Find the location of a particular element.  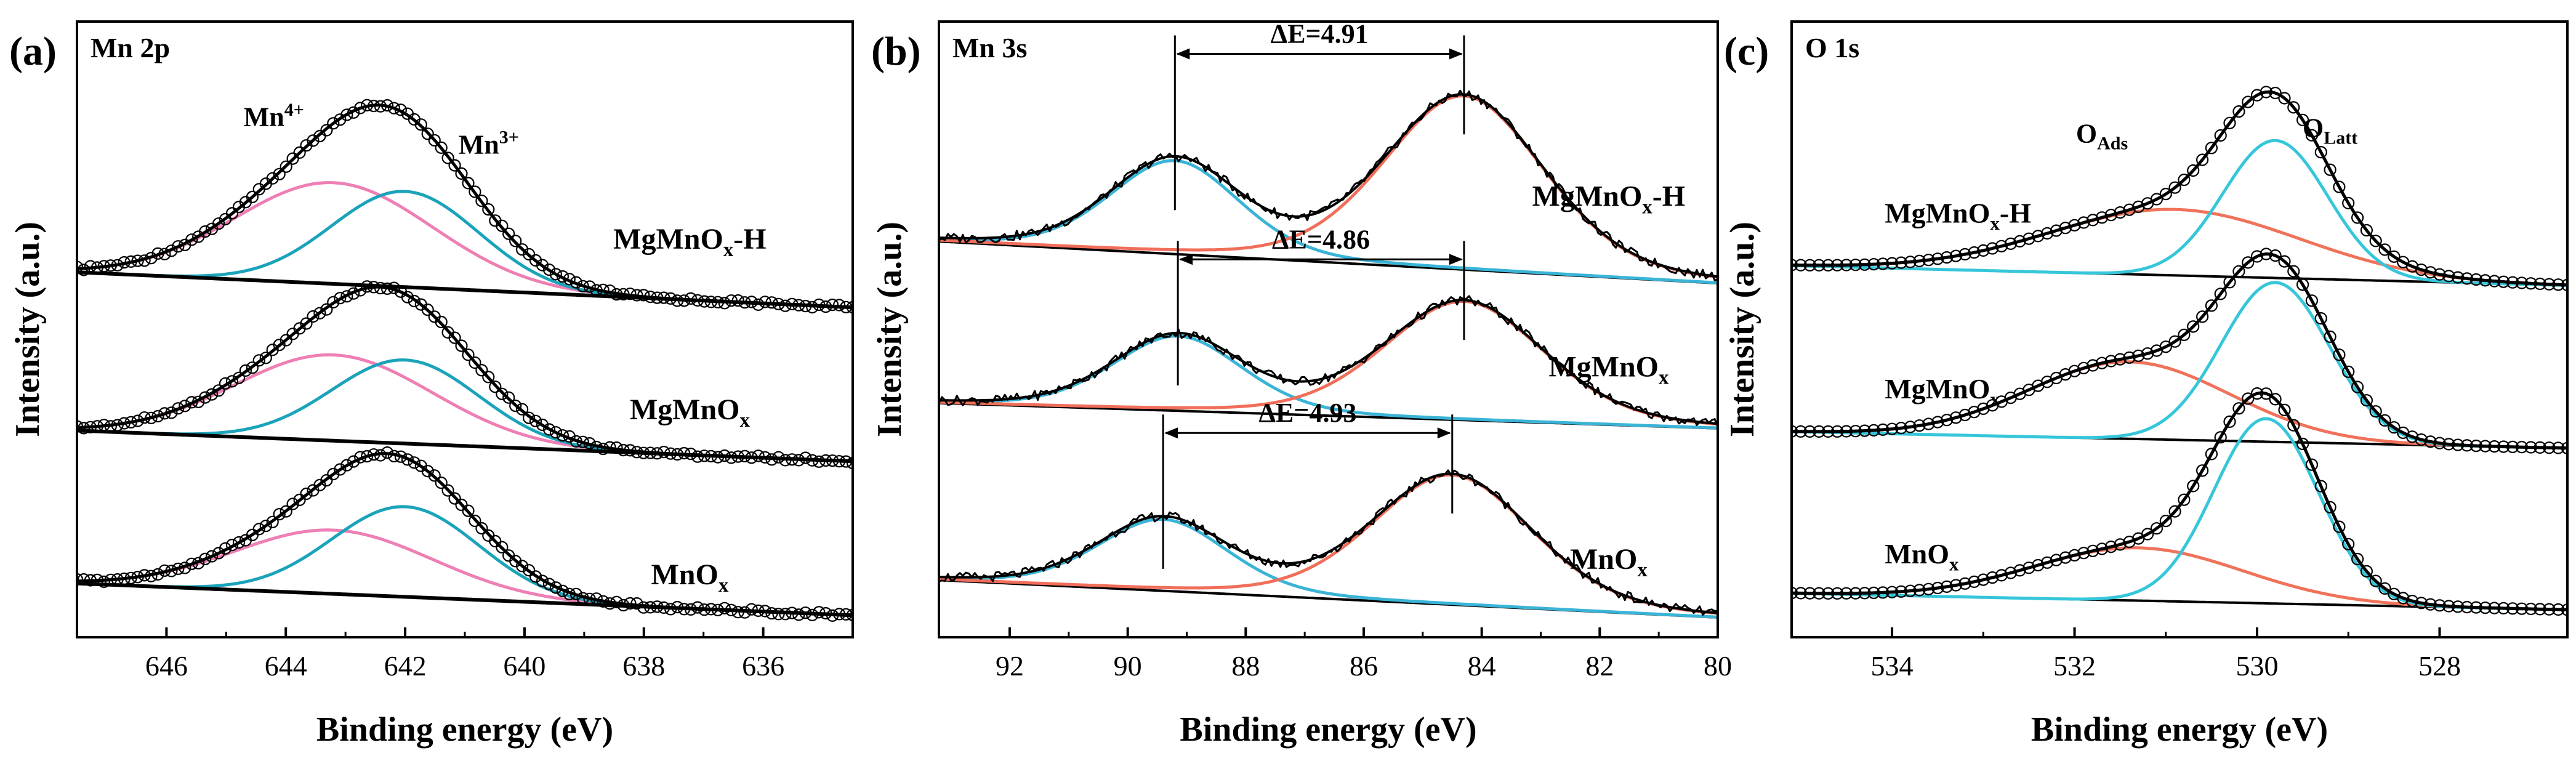

delta-e-label: ΔE=4.91 is located at coordinates (1320, 34).